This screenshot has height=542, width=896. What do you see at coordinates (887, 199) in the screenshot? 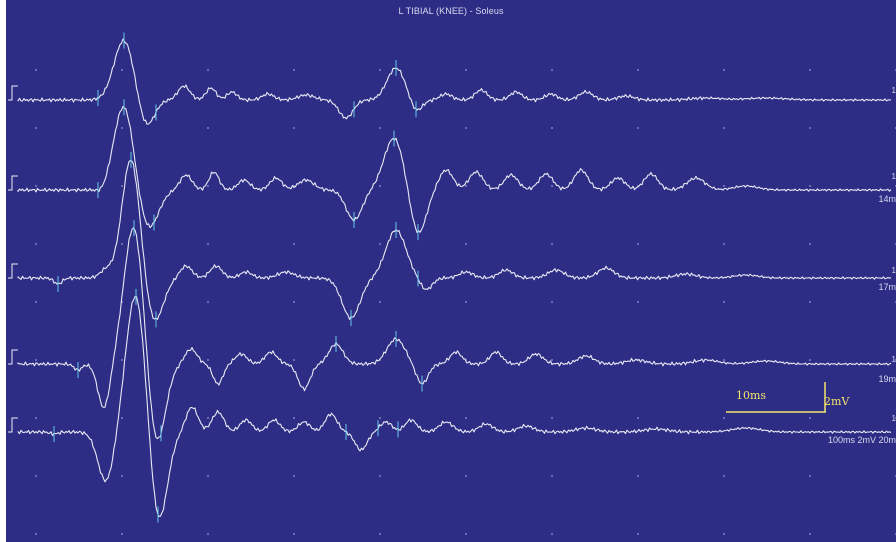
I see `trace-2-label: 14m` at bounding box center [887, 199].